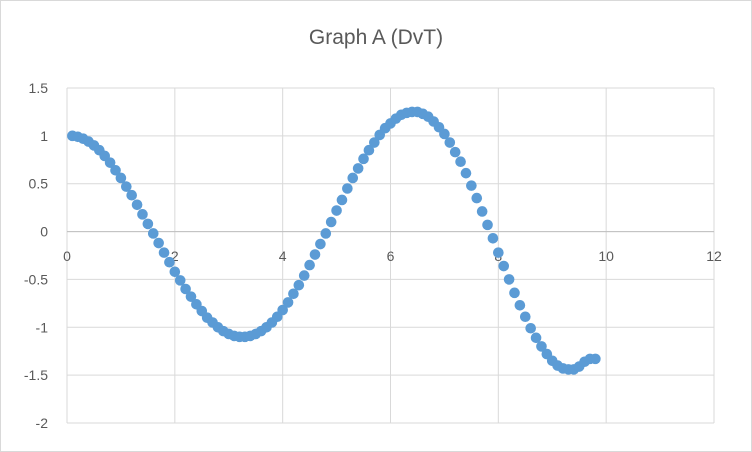 The height and width of the screenshot is (452, 752). Describe the element at coordinates (36, 279) in the screenshot. I see `y-tick-label: -0.5` at that location.